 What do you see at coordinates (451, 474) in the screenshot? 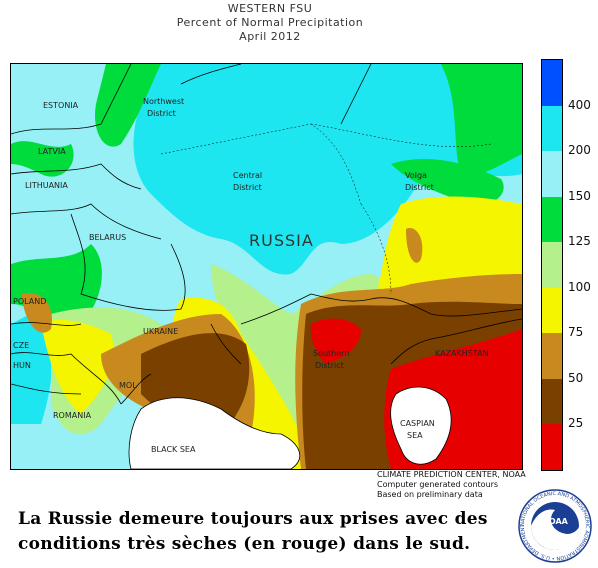
I see `credit-line-1: CLIMATE PREDICTION CENTER, NOAA` at bounding box center [451, 474].